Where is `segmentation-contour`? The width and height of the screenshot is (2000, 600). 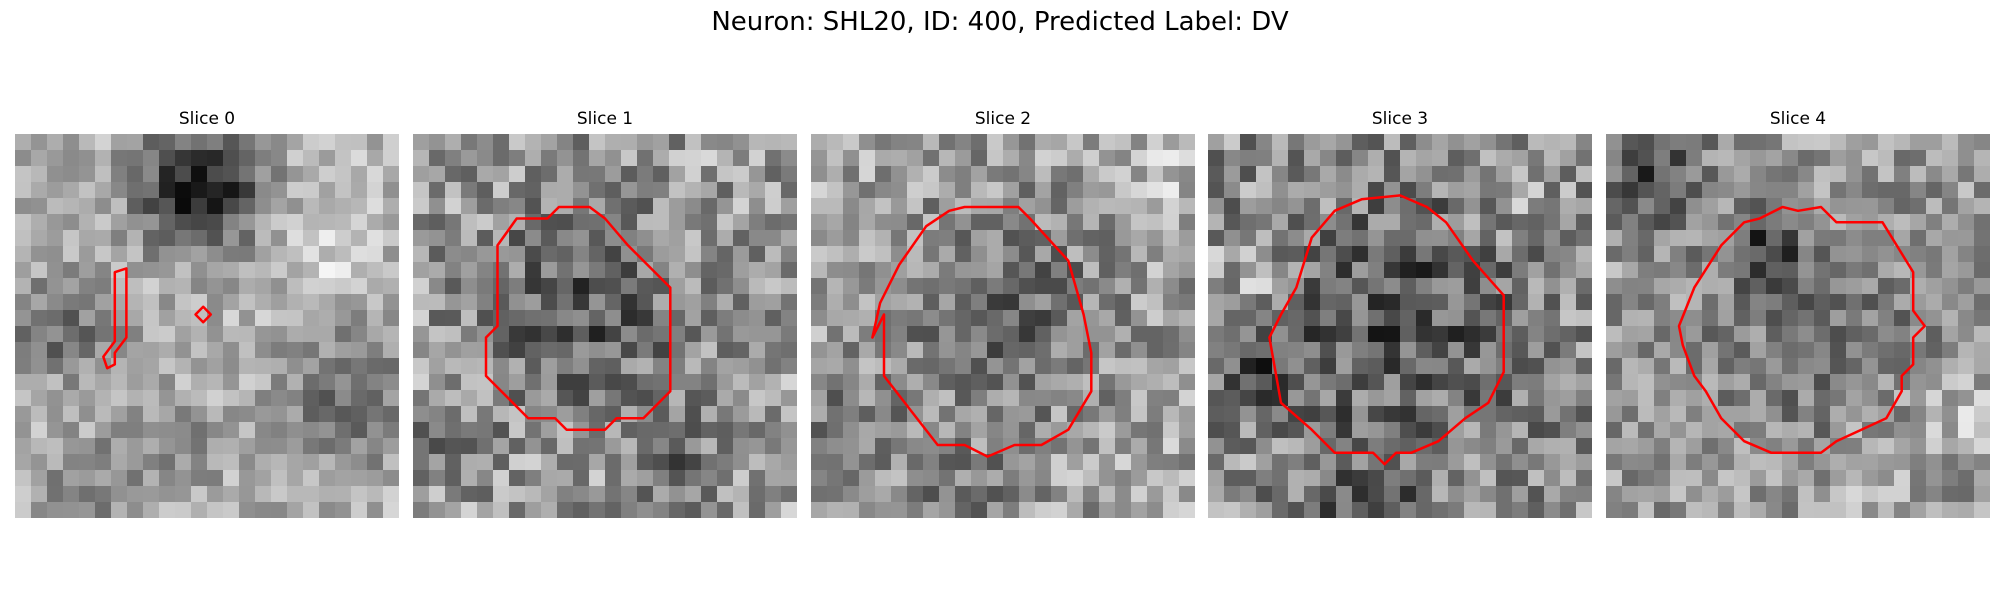 segmentation-contour is located at coordinates (203, 314).